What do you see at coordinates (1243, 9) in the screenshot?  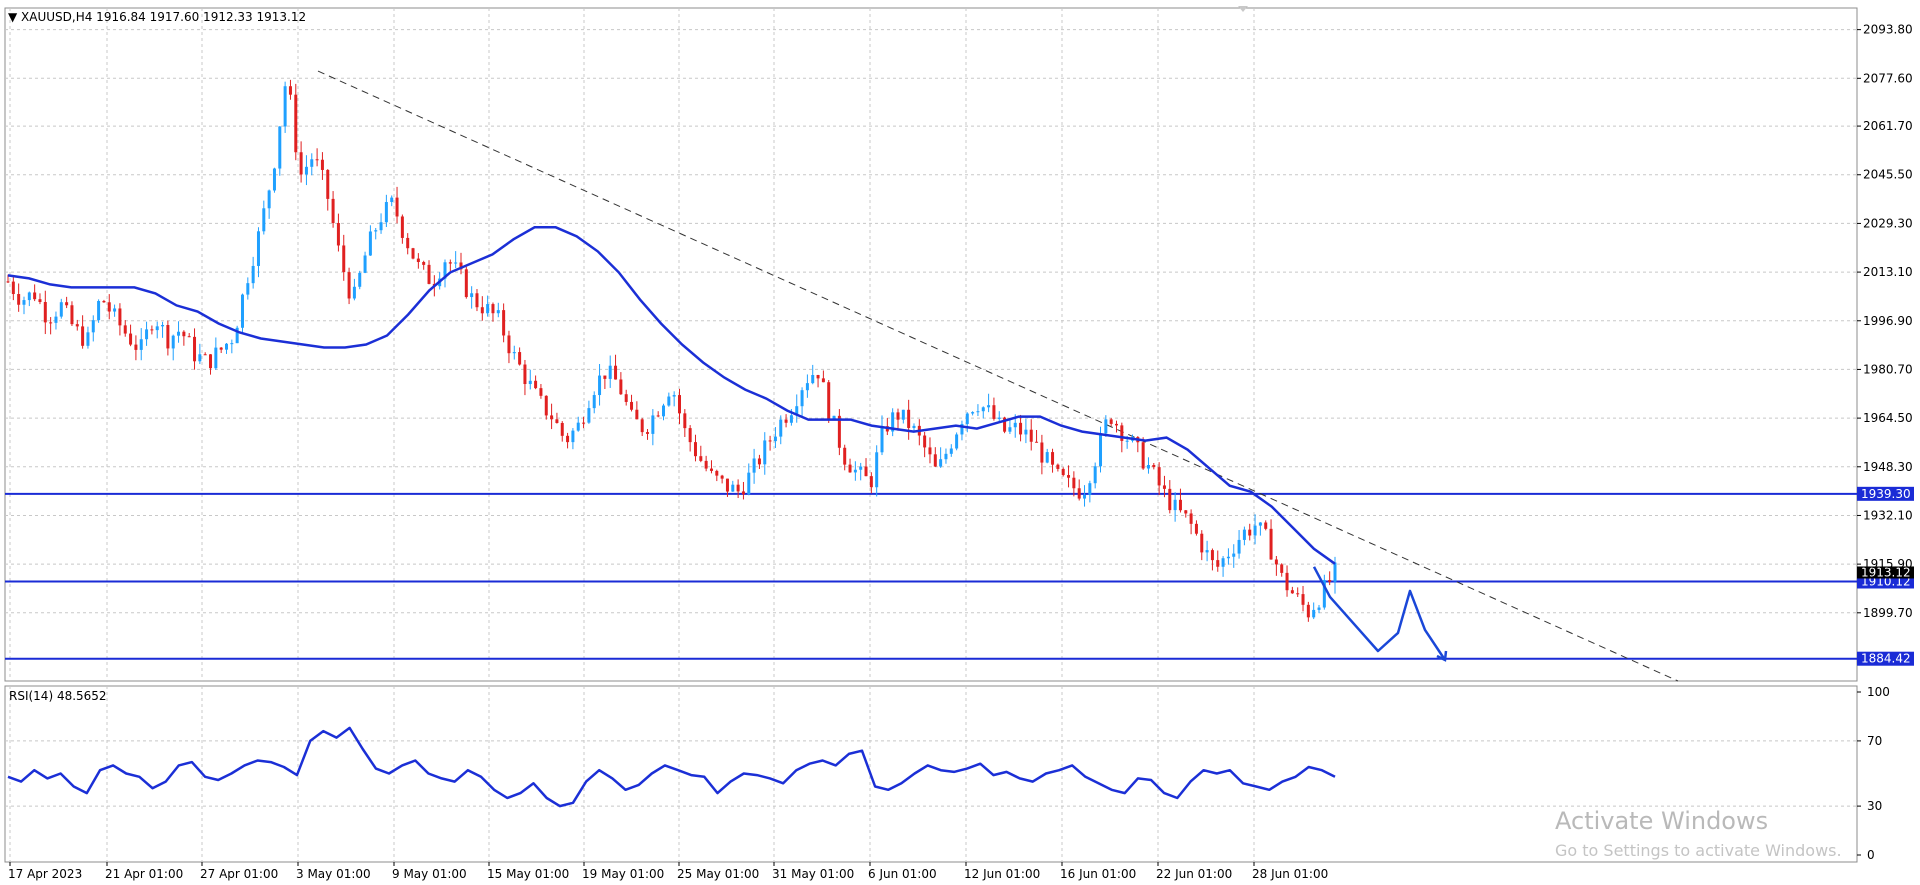 I see `chevron-down-icon` at bounding box center [1243, 9].